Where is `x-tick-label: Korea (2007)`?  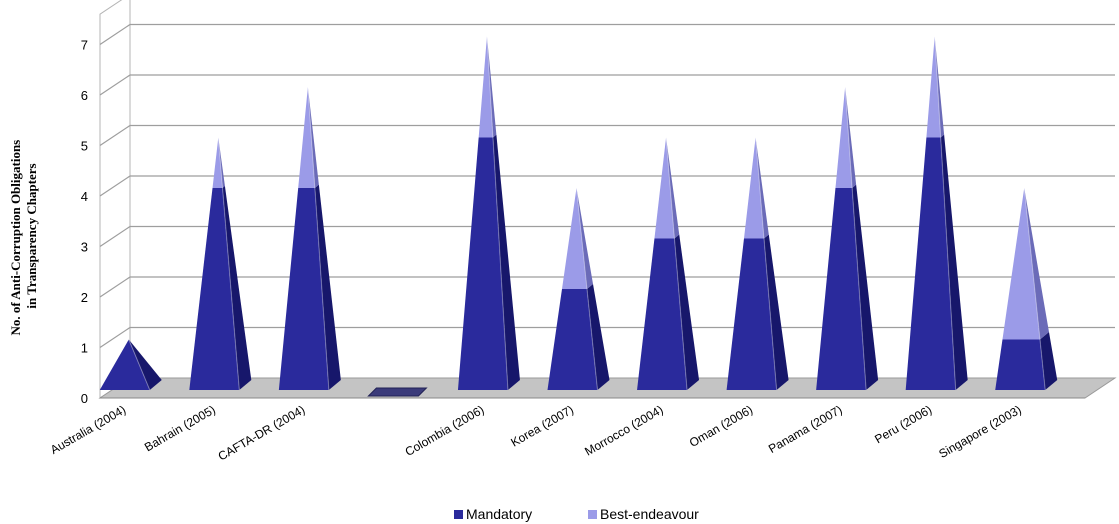 x-tick-label: Korea (2007) is located at coordinates (542, 425).